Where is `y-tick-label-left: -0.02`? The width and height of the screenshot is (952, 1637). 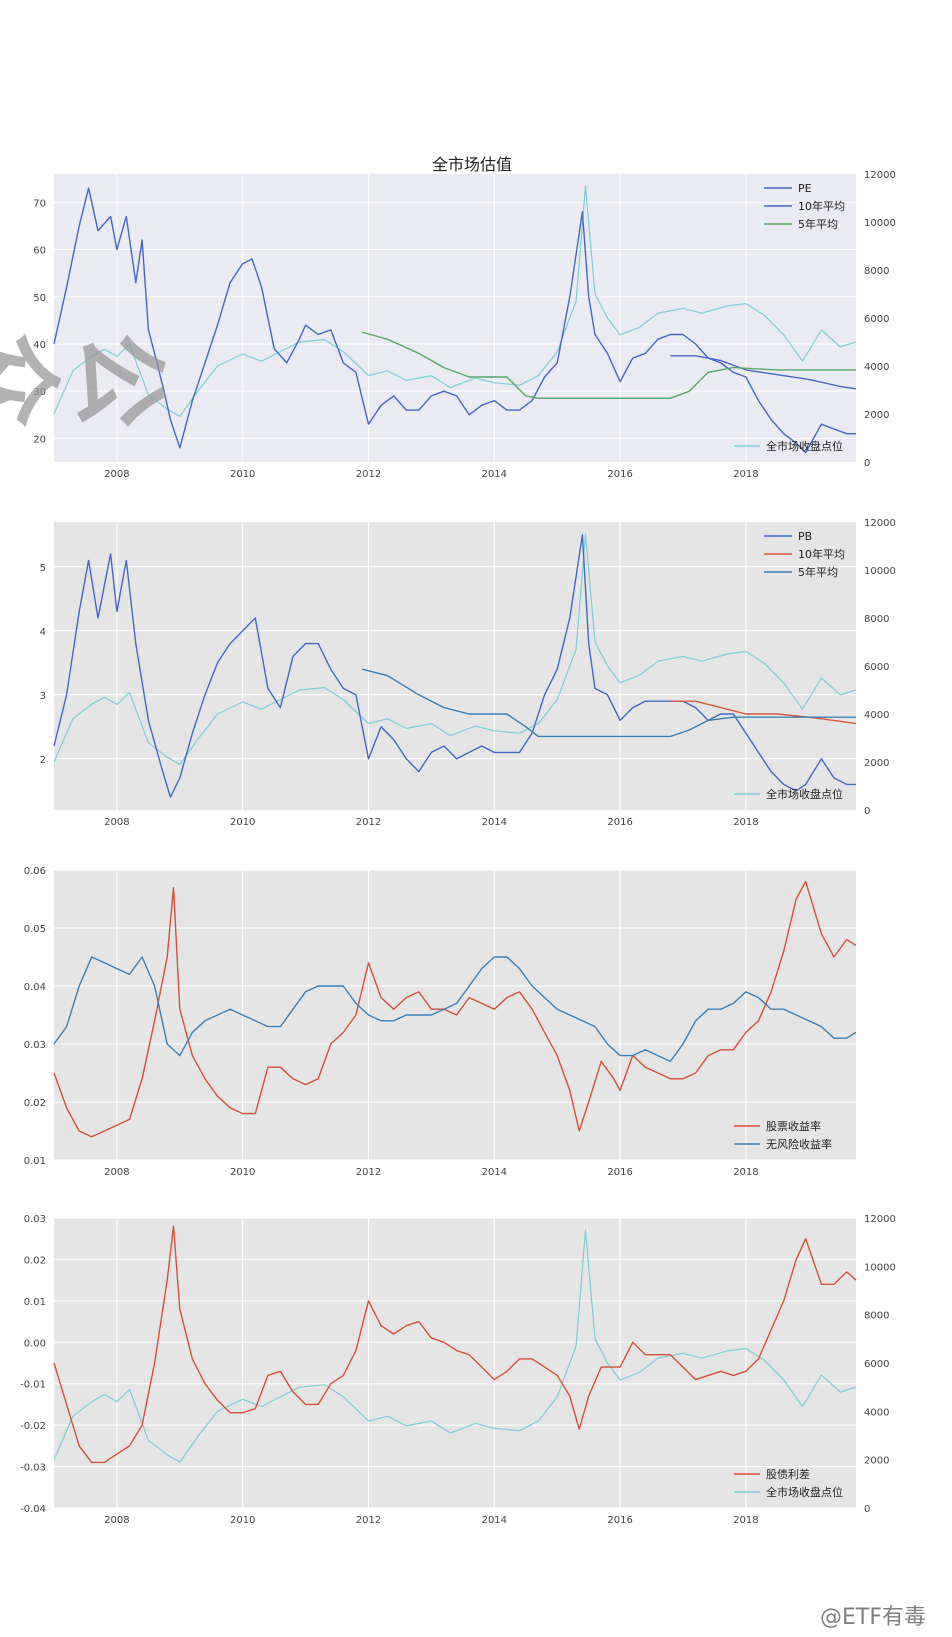
y-tick-label-left: -0.02 is located at coordinates (33, 1426).